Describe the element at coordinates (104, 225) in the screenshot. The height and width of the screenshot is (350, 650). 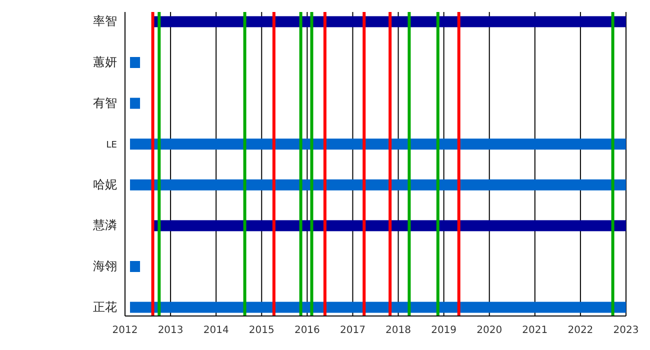
I see `y-tick-label: 慧潾` at that location.